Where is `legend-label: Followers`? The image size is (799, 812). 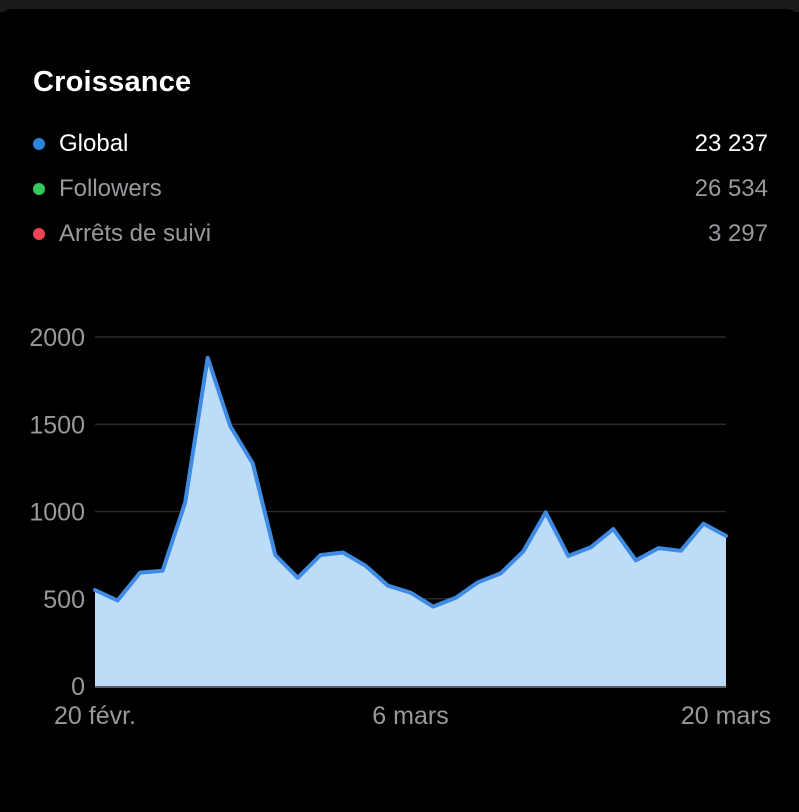 legend-label: Followers is located at coordinates (110, 188).